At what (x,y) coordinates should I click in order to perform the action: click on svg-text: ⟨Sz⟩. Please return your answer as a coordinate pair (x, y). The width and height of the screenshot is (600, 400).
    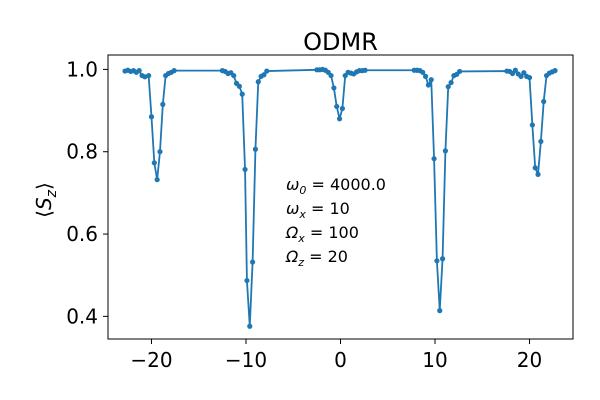
    Looking at the image, I should click on (46, 200).